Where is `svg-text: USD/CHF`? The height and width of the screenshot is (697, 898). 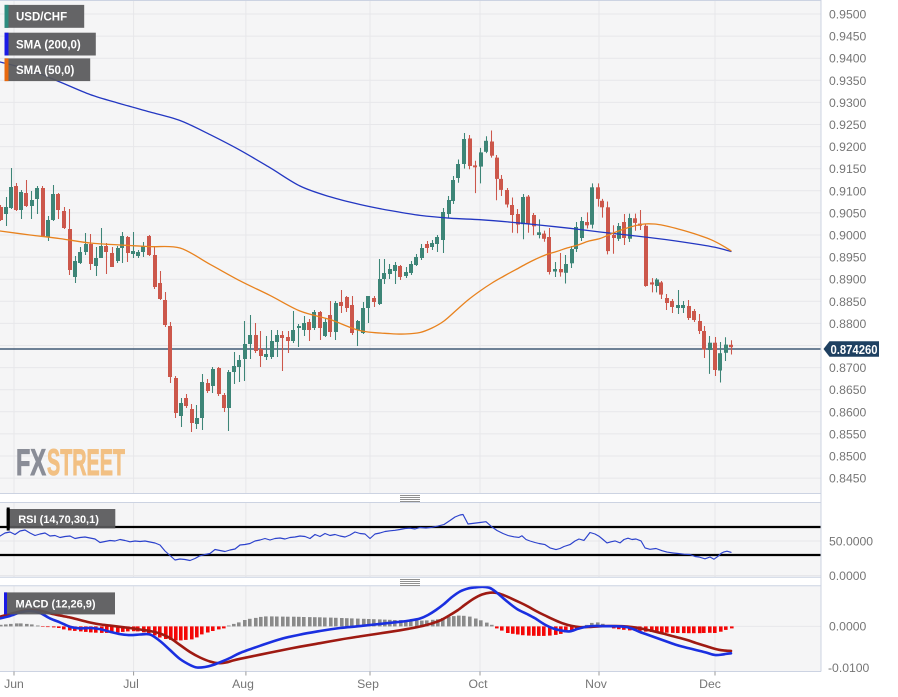 svg-text: USD/CHF is located at coordinates (41, 18).